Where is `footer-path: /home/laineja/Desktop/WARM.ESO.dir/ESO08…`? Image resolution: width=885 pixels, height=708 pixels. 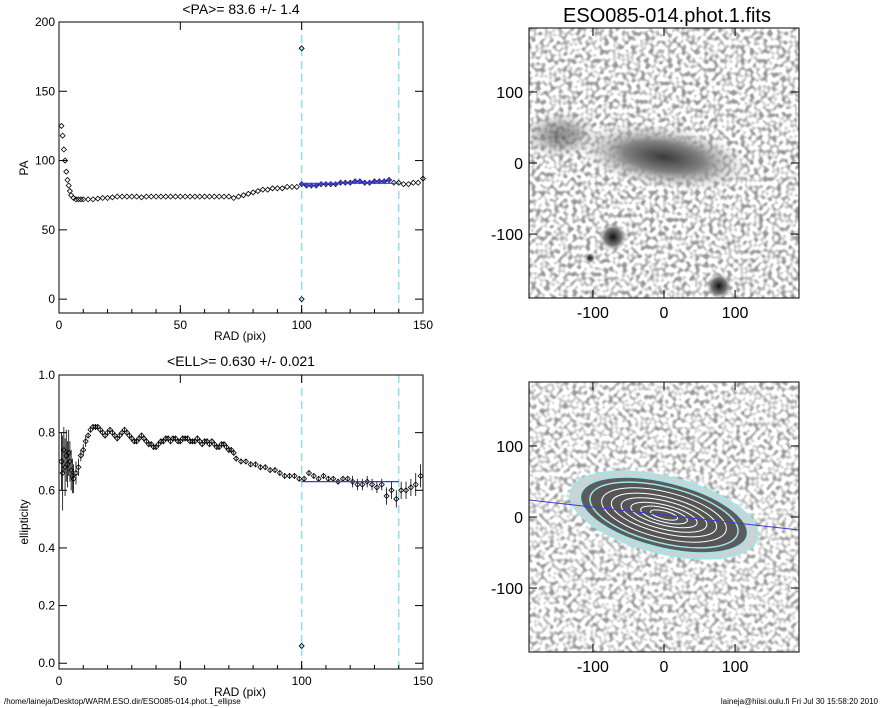
footer-path: /home/laineja/Desktop/WARM.ESO.dir/ESO08… is located at coordinates (122, 701).